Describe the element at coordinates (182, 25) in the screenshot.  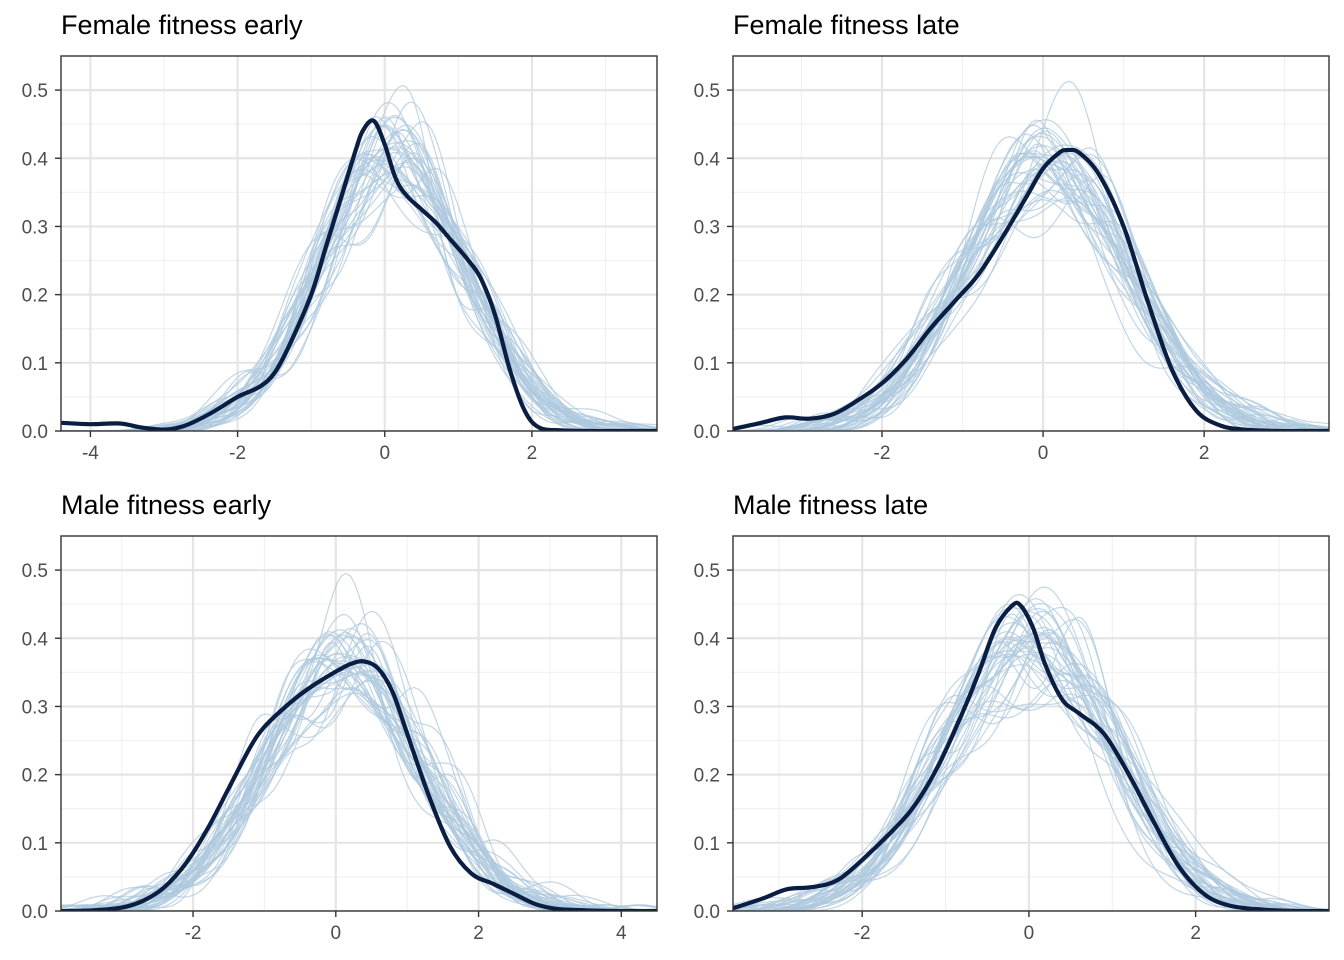
I see `panel-title: Female fitness early` at that location.